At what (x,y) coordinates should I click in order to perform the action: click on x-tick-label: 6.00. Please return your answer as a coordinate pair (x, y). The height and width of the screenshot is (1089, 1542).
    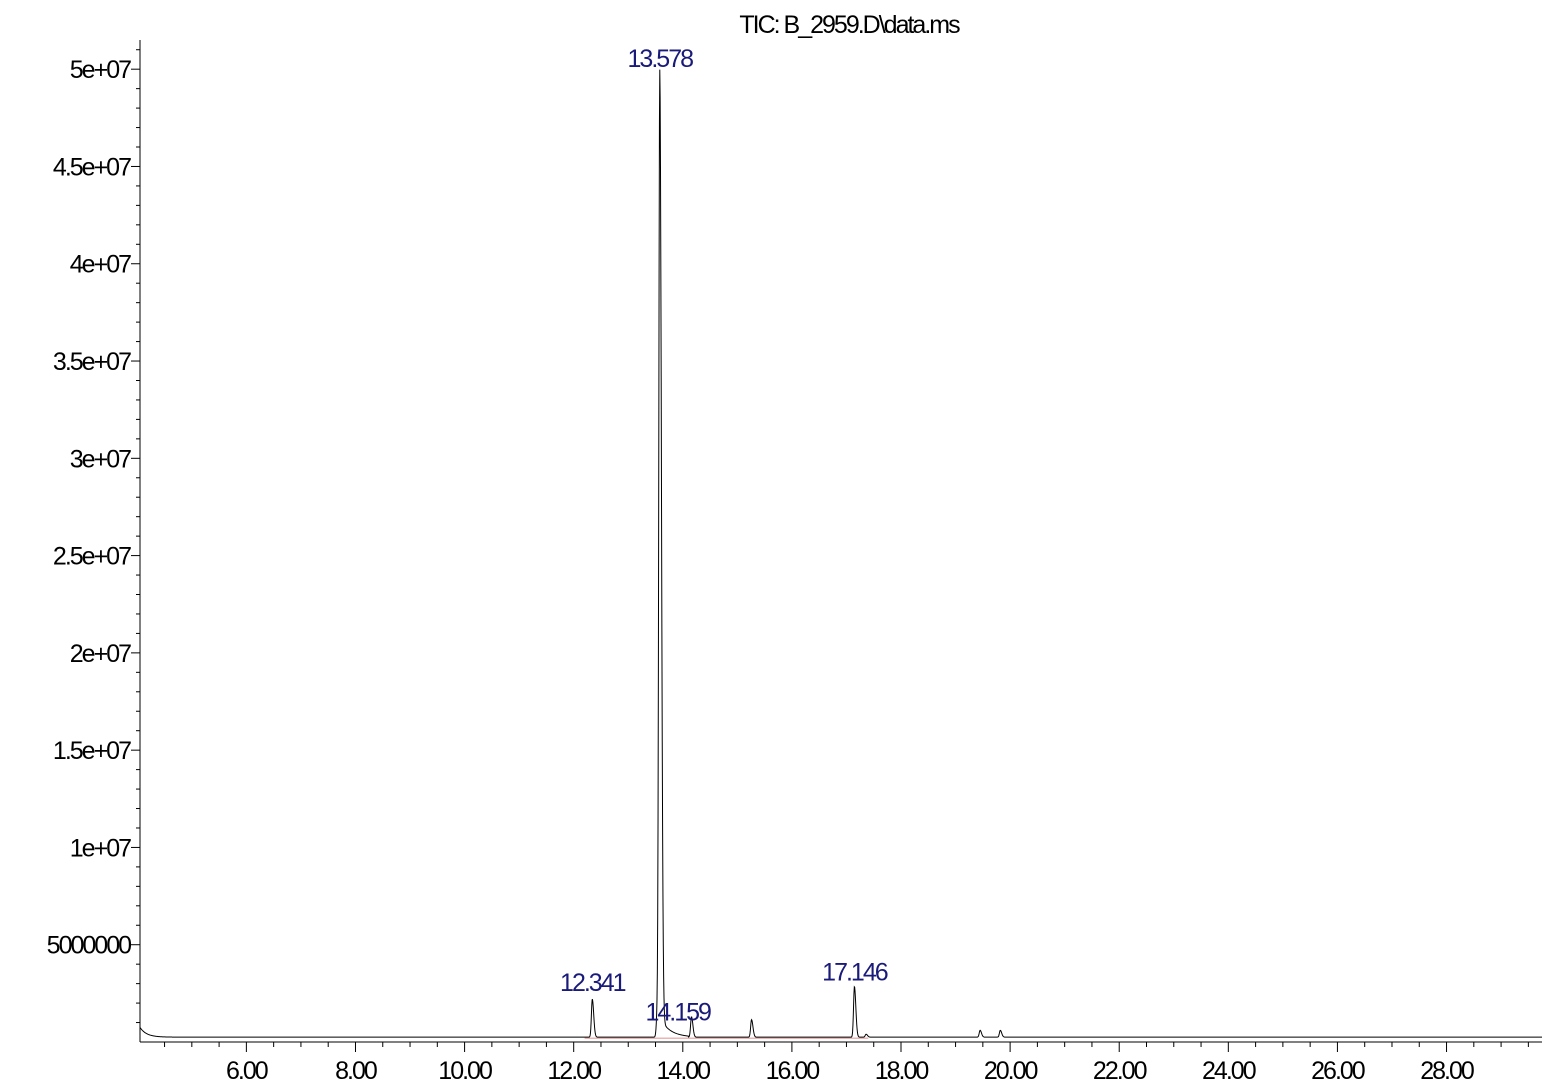
    Looking at the image, I should click on (247, 1071).